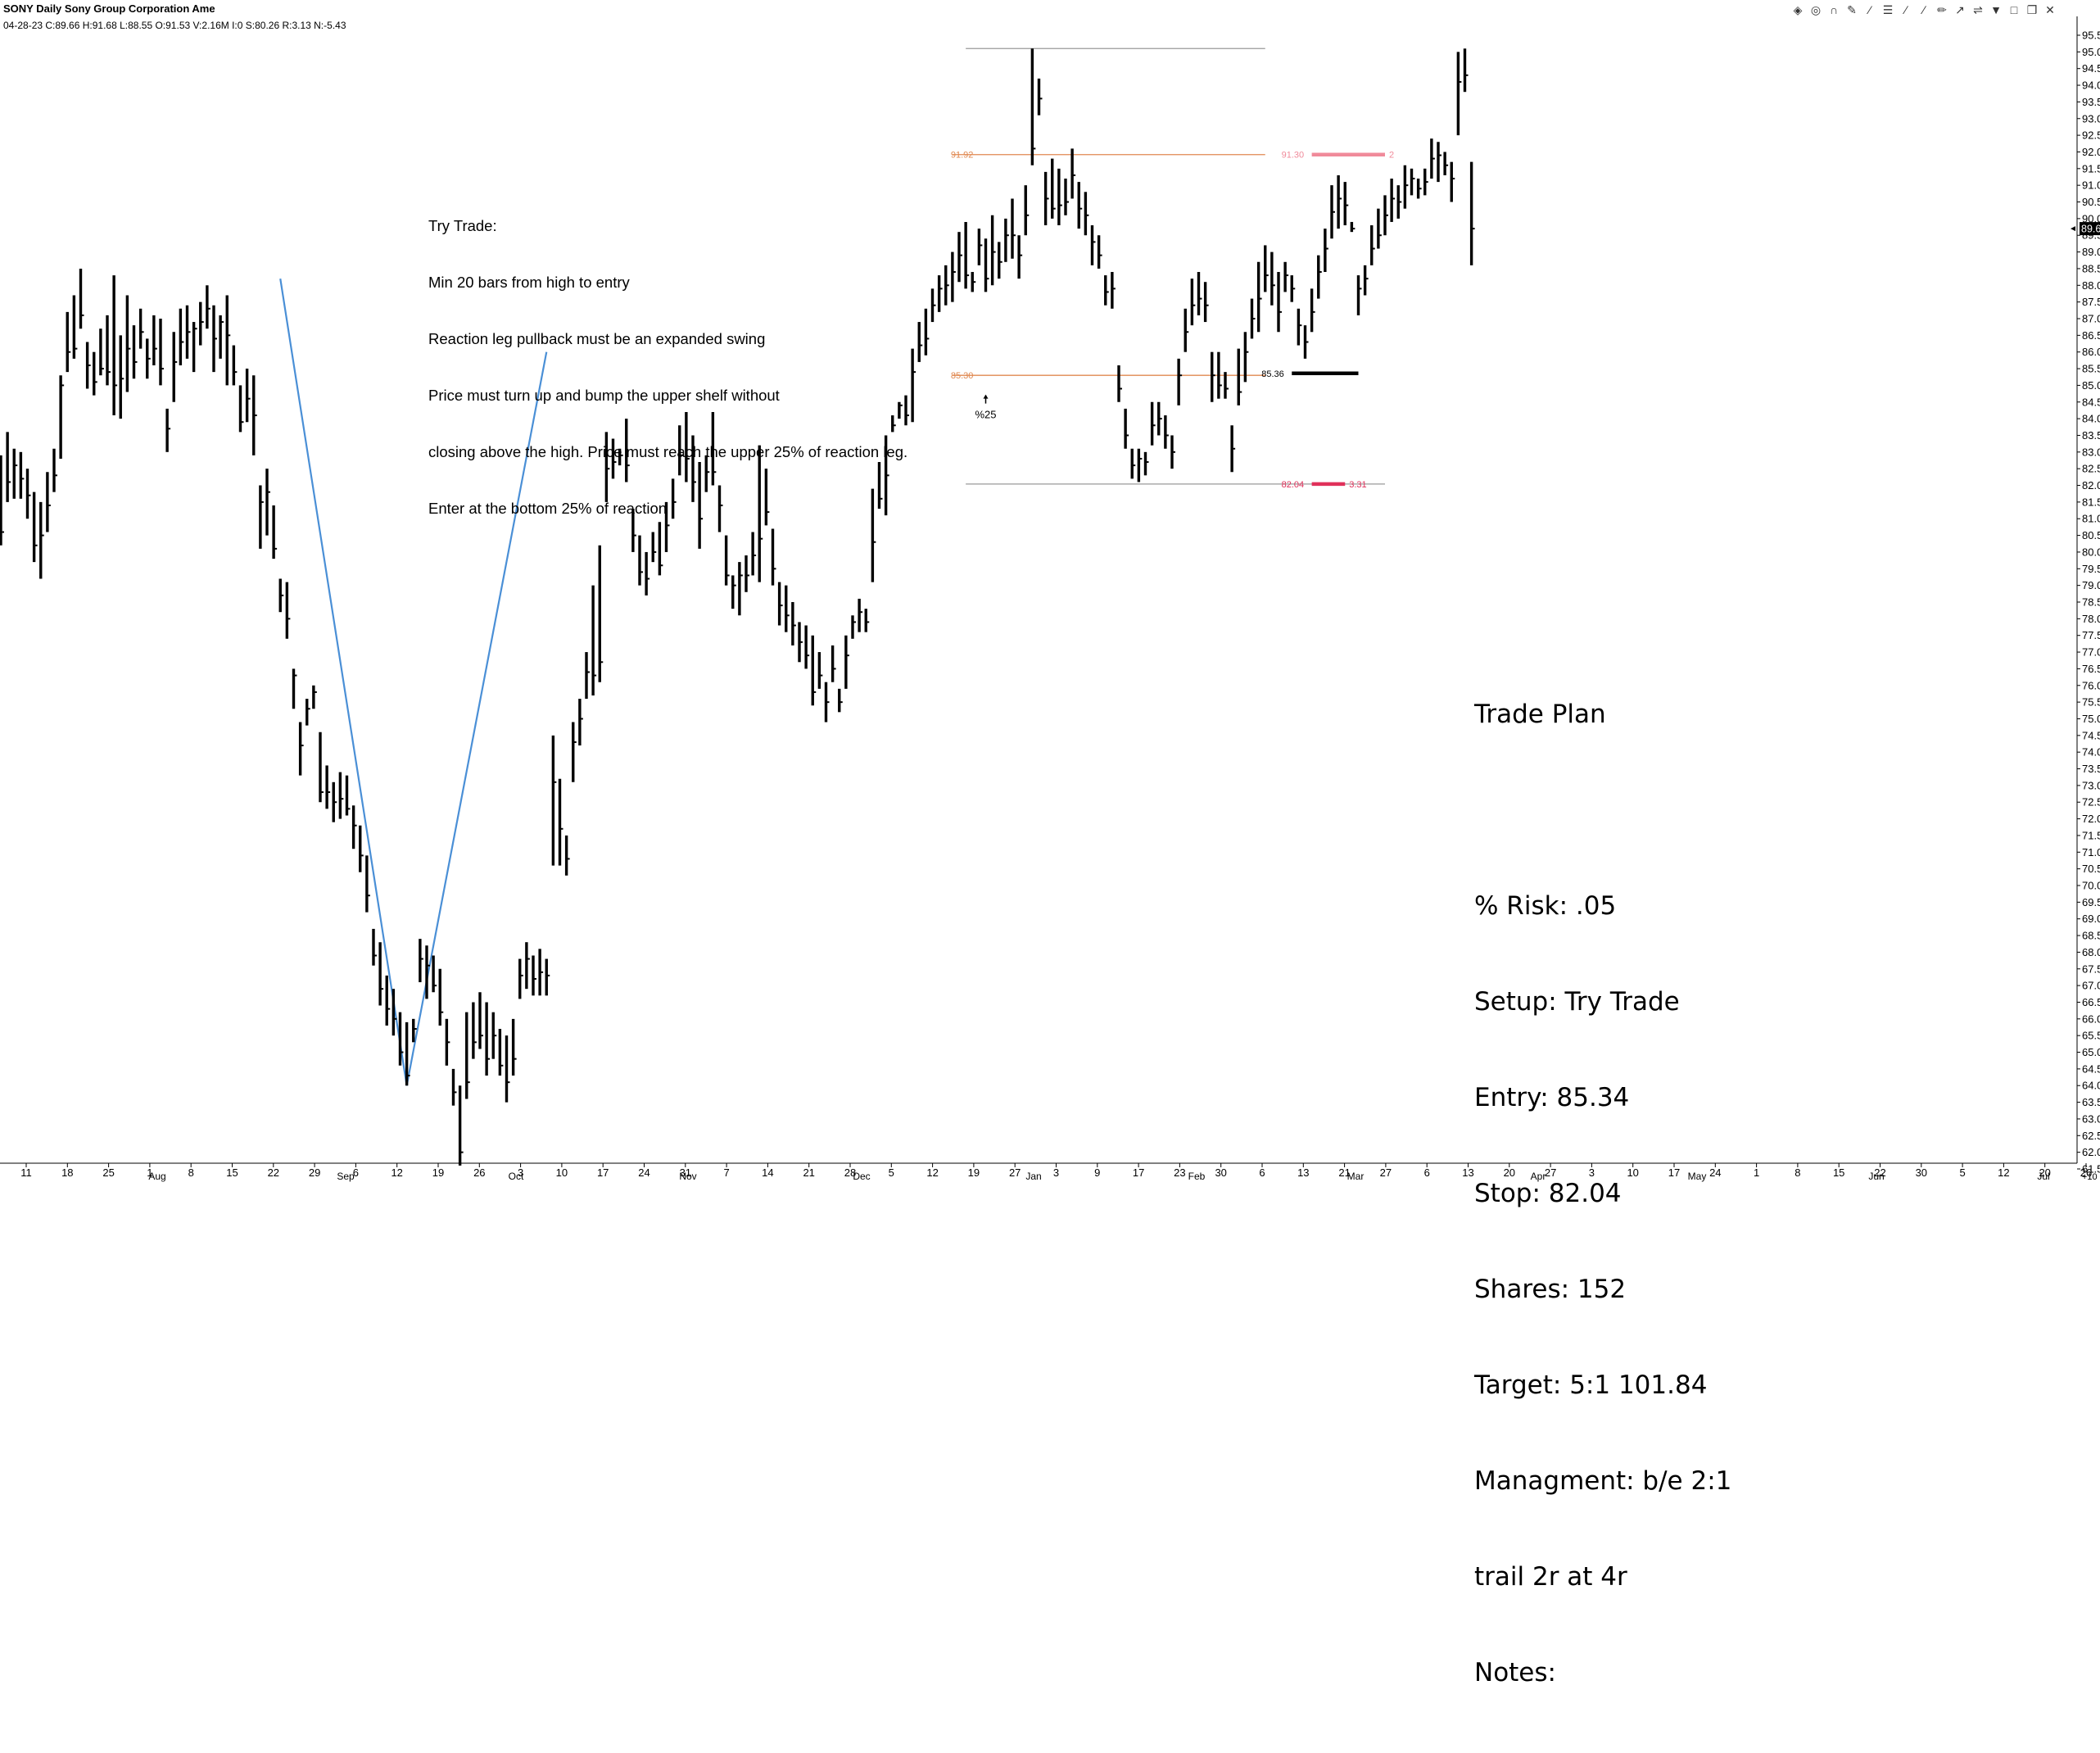  What do you see at coordinates (2091, 85) in the screenshot?
I see `y-tick-label: 94.00` at bounding box center [2091, 85].